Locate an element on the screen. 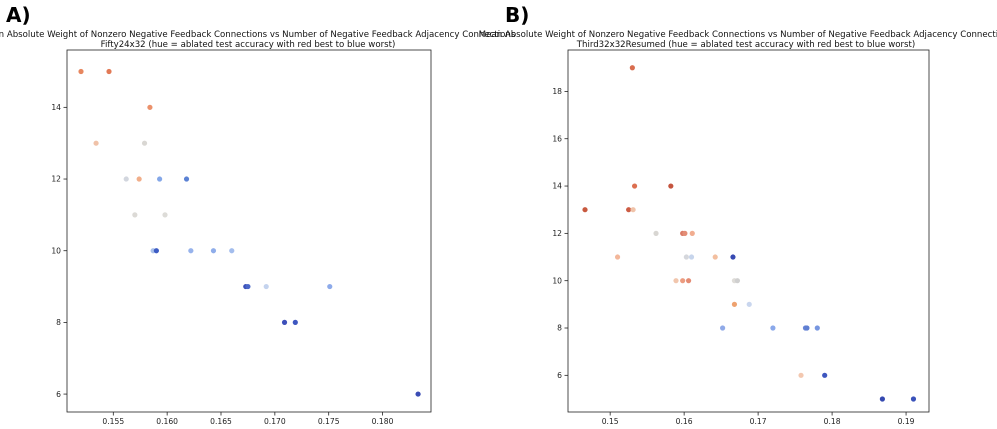 This screenshot has height=429, width=997. chart-a-ytick-label: 8 is located at coordinates (58, 322).